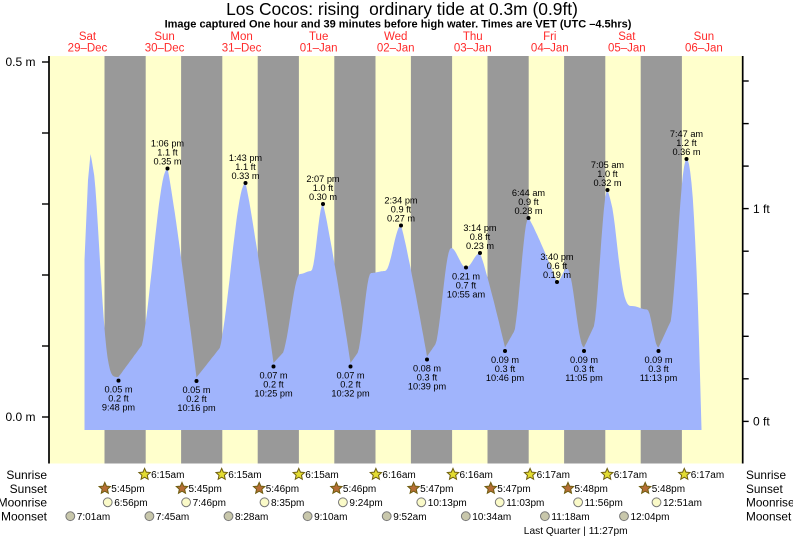 This screenshot has height=543, width=793. What do you see at coordinates (330, 517) in the screenshot?
I see `svg-text: 9:10am` at bounding box center [330, 517].